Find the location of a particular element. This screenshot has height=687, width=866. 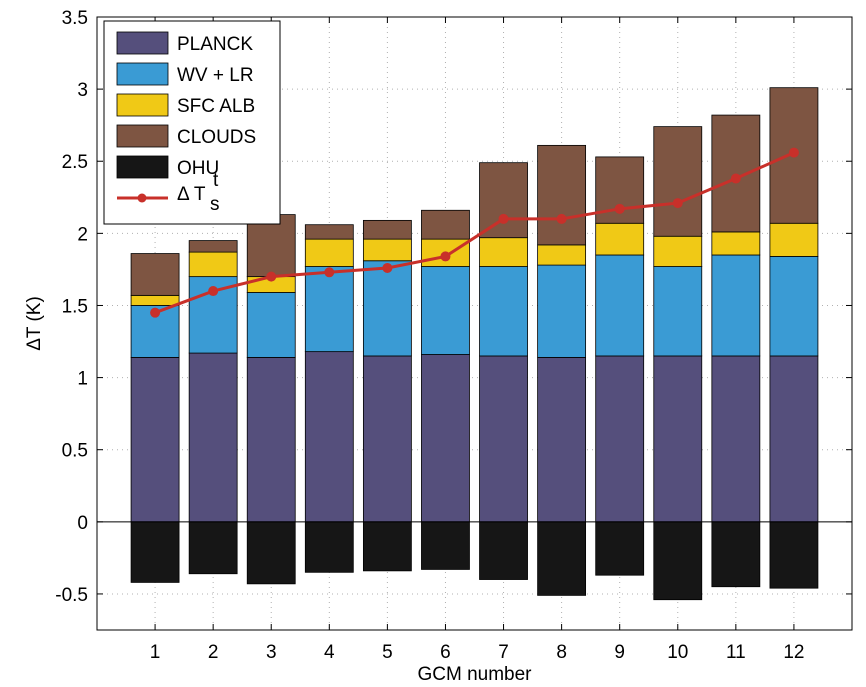

legend-label-subscript: s is located at coordinates (215, 204).